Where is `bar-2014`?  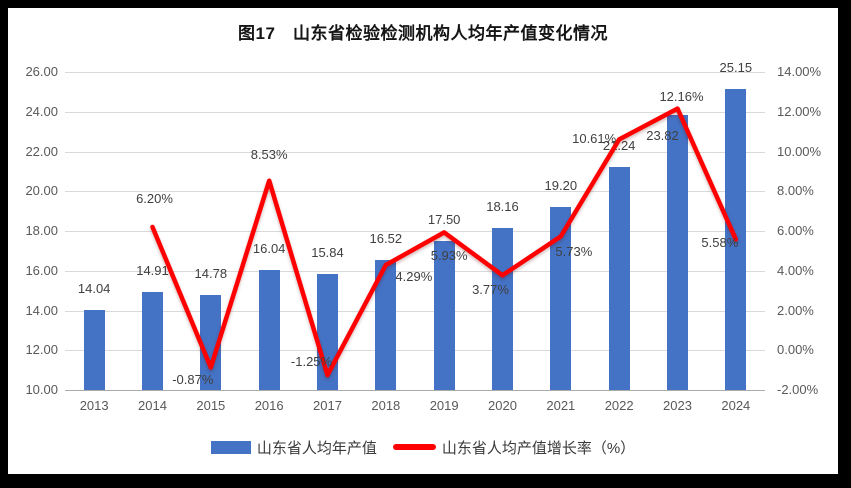
bar-2014 is located at coordinates (152, 341).